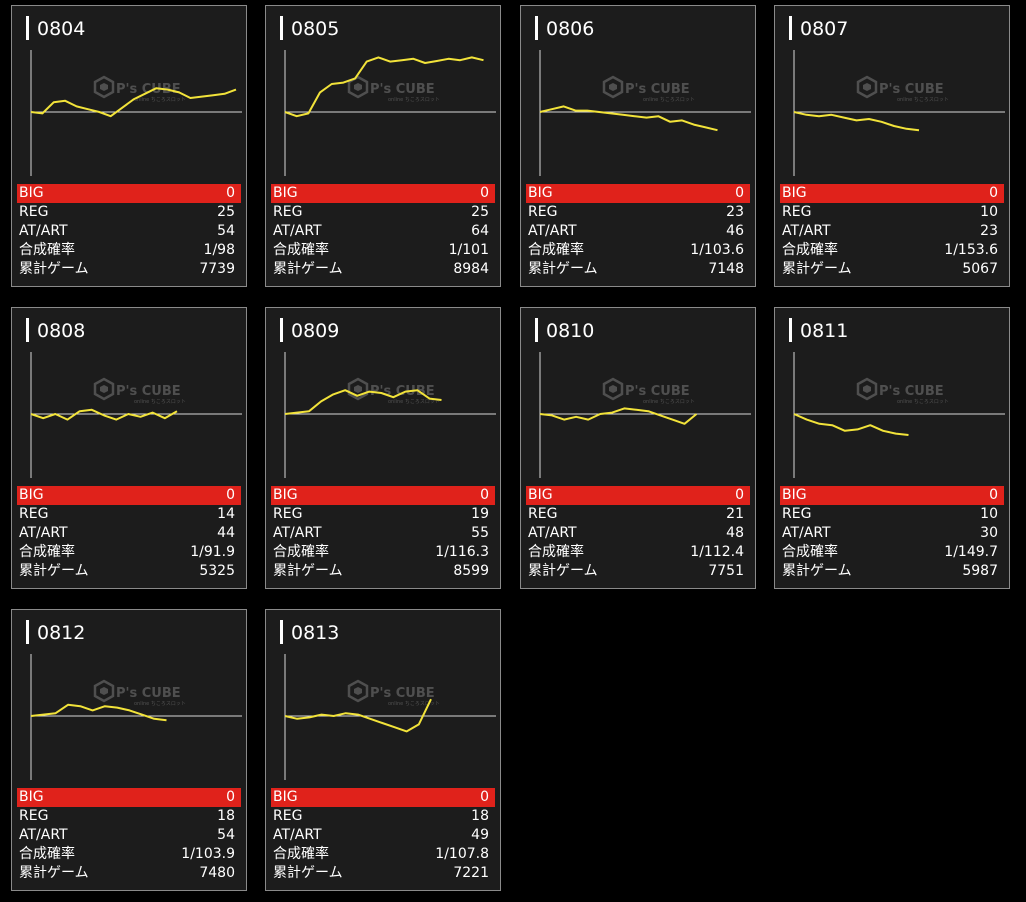 This screenshot has height=902, width=1026. Describe the element at coordinates (315, 29) in the screenshot. I see `machine-number: 0805` at that location.